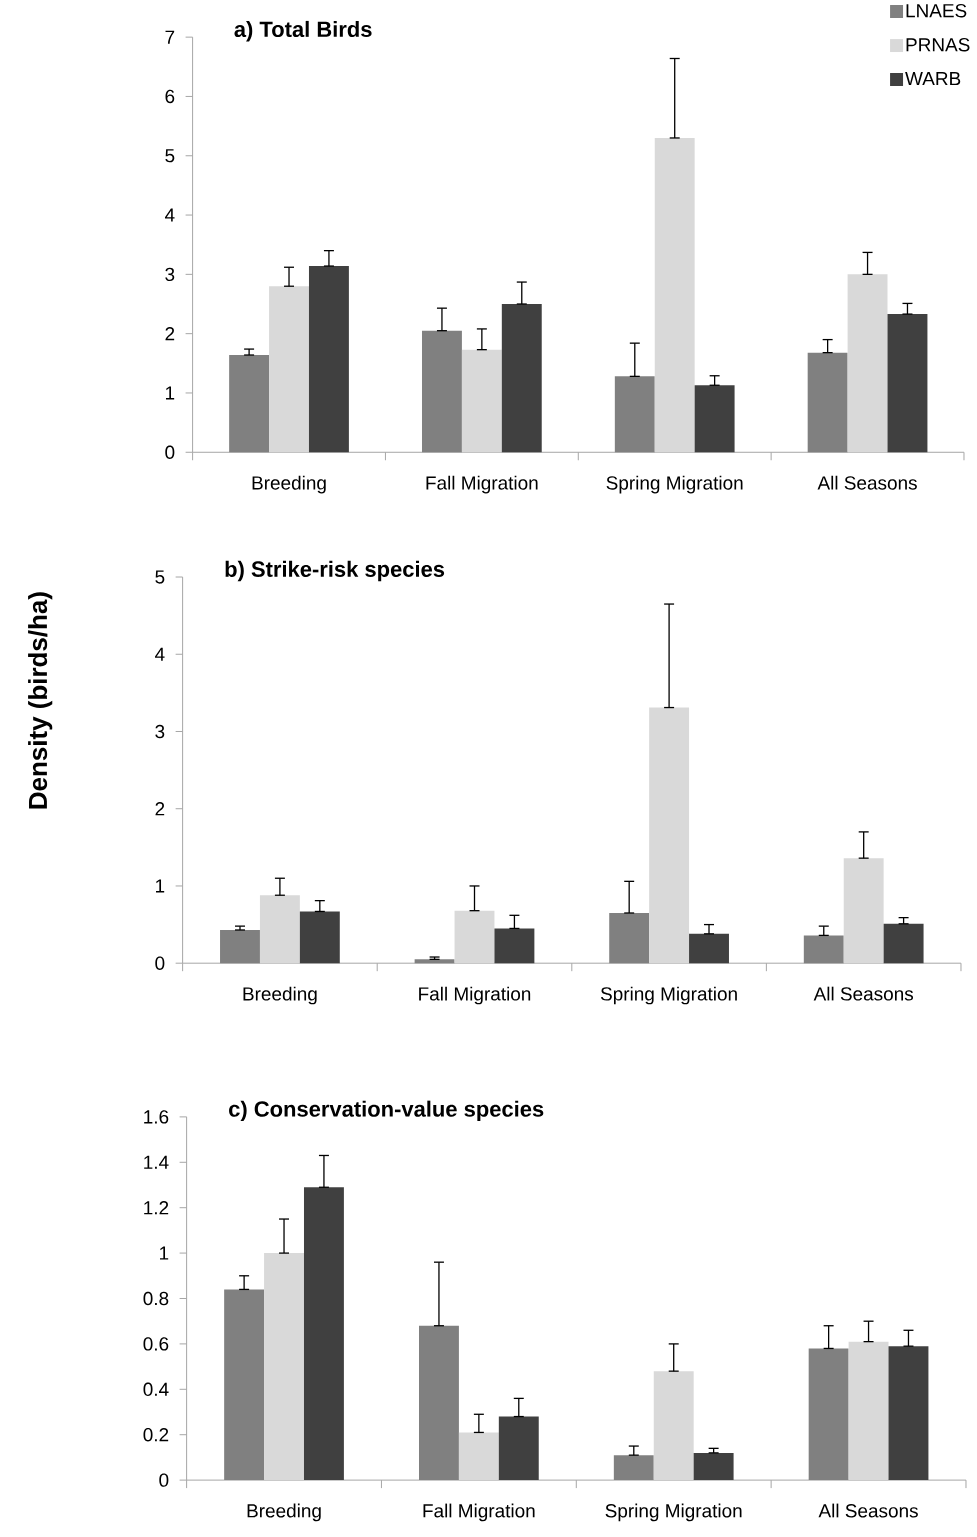  What do you see at coordinates (170, 96) in the screenshot?
I see `y-tick-label: 6` at bounding box center [170, 96].